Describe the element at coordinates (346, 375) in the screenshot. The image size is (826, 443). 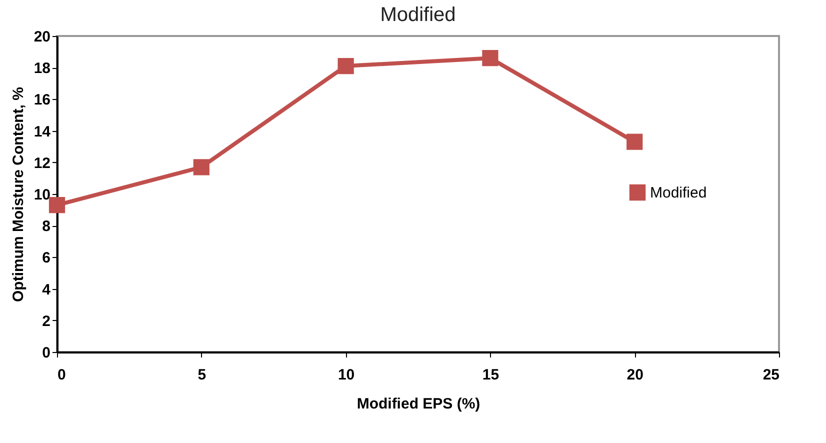
I see `x-tick-label: 10` at that location.